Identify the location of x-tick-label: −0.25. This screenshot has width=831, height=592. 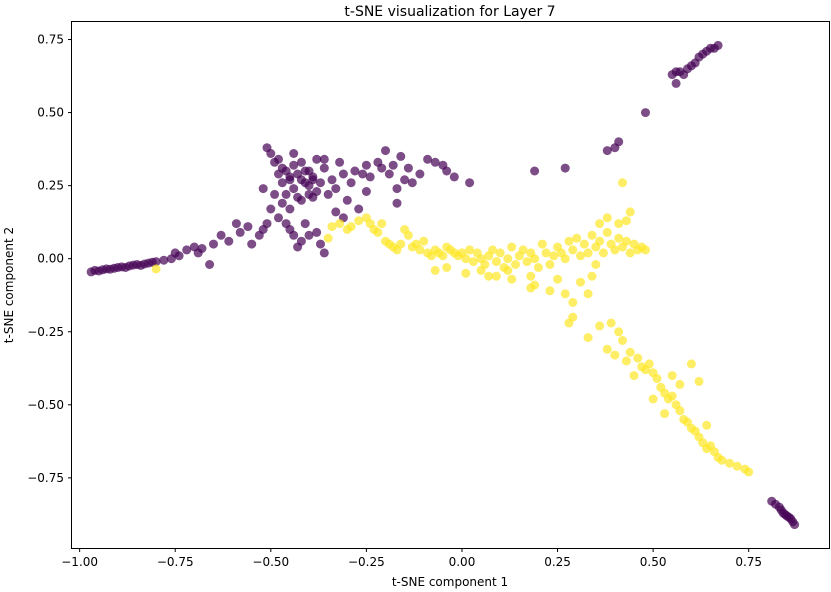
(366, 562).